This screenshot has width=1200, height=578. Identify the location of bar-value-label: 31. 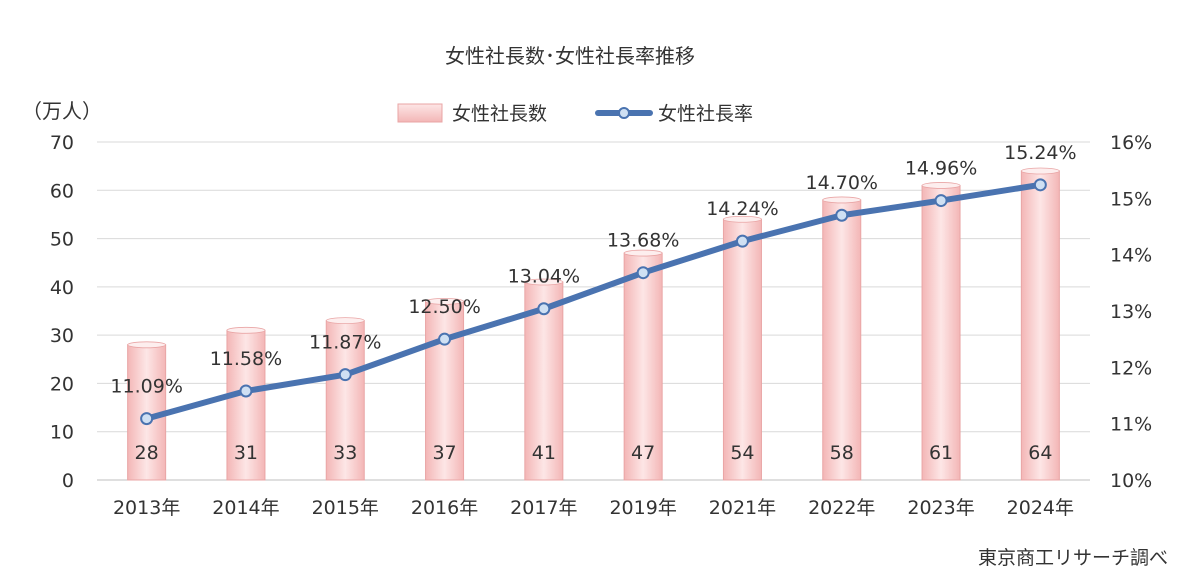
(246, 453).